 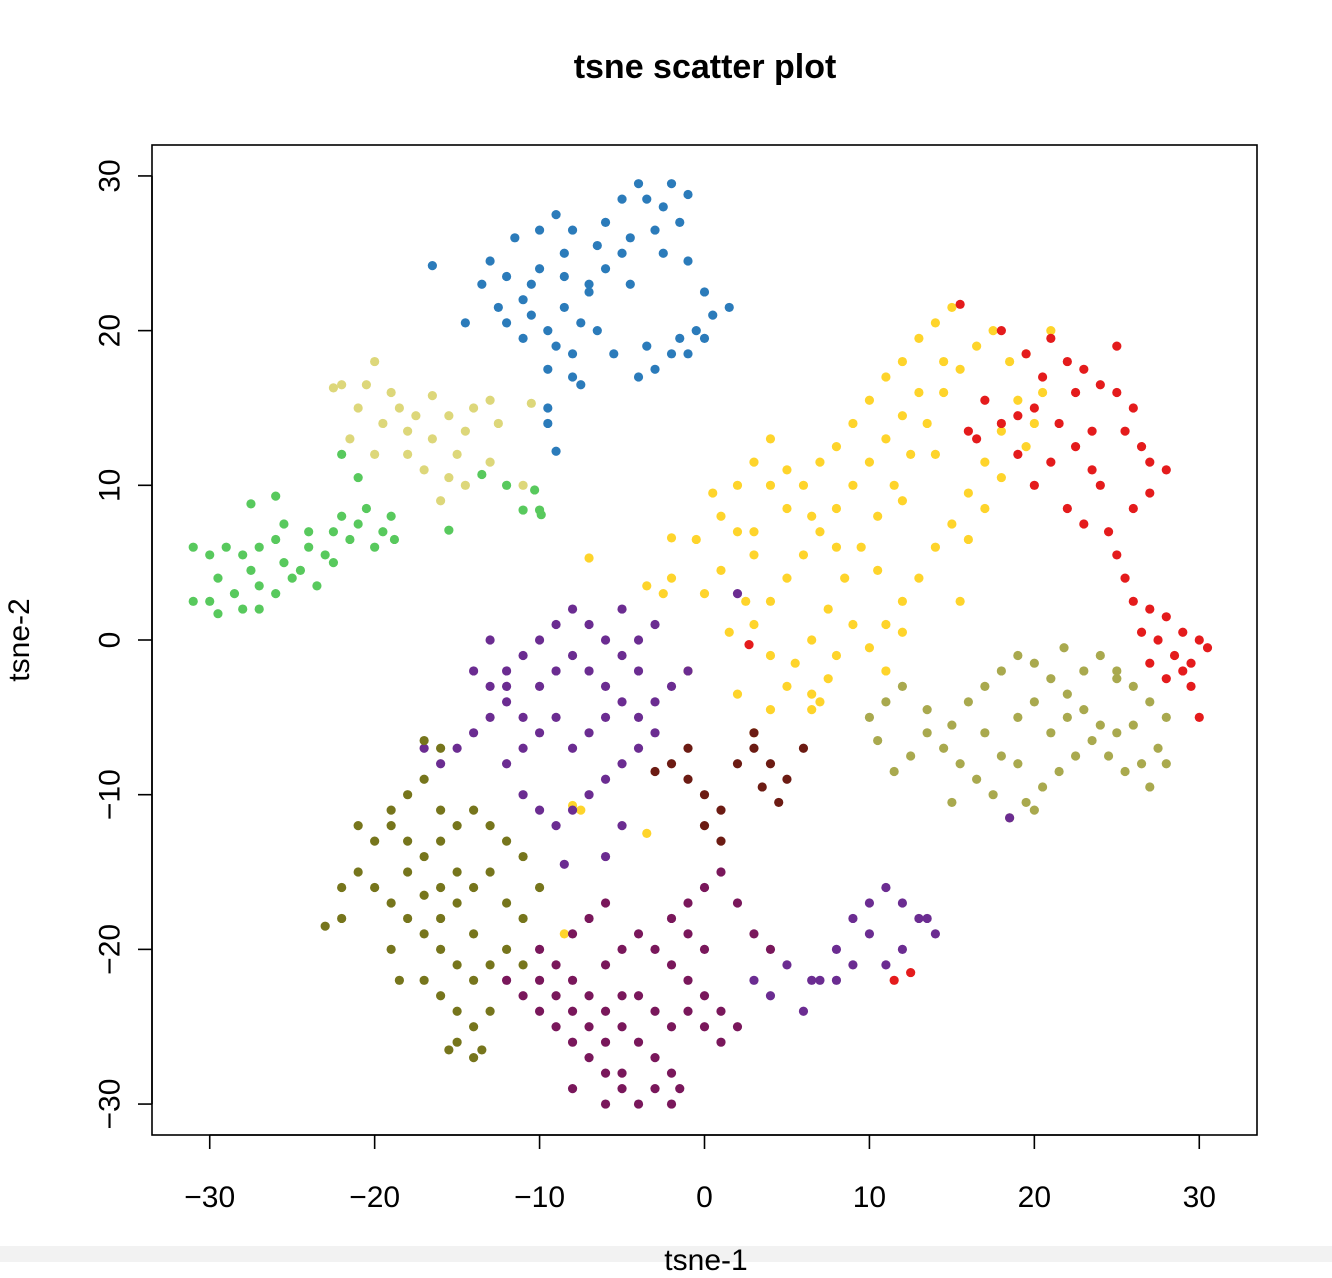 I want to click on x-tick-label: −10, so click(x=539, y=1197).